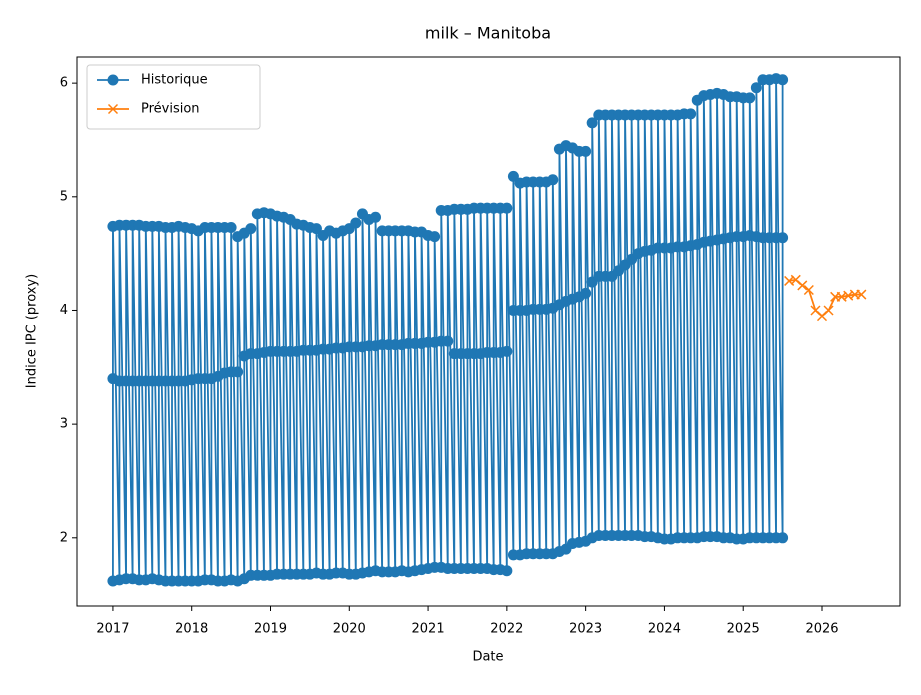 The image size is (921, 695). Describe the element at coordinates (170, 109) in the screenshot. I see `legend-label: Prévision` at that location.